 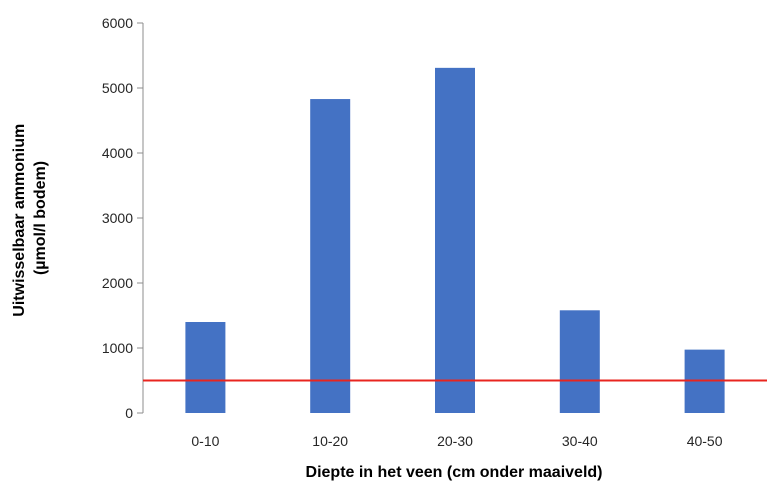 What do you see at coordinates (19, 220) in the screenshot?
I see `y-axis-title-line-1: Uitwisselbaar ammonium` at bounding box center [19, 220].